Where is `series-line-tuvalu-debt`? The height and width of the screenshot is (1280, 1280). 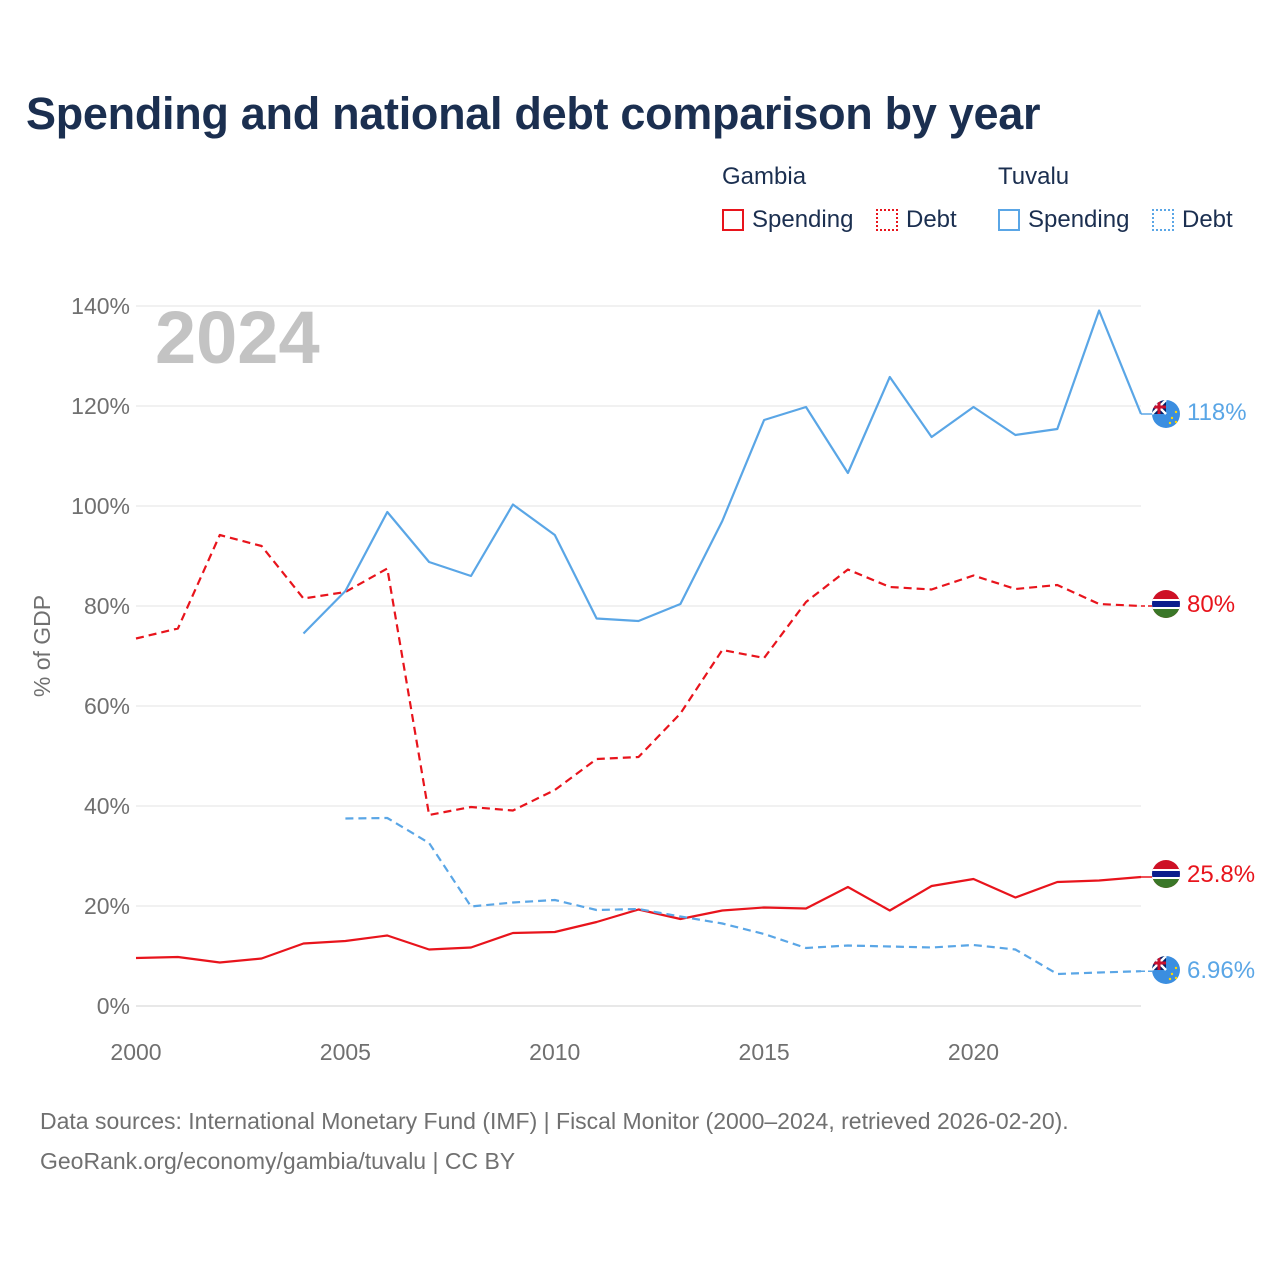
series-line-tuvalu-debt is located at coordinates (743, 896).